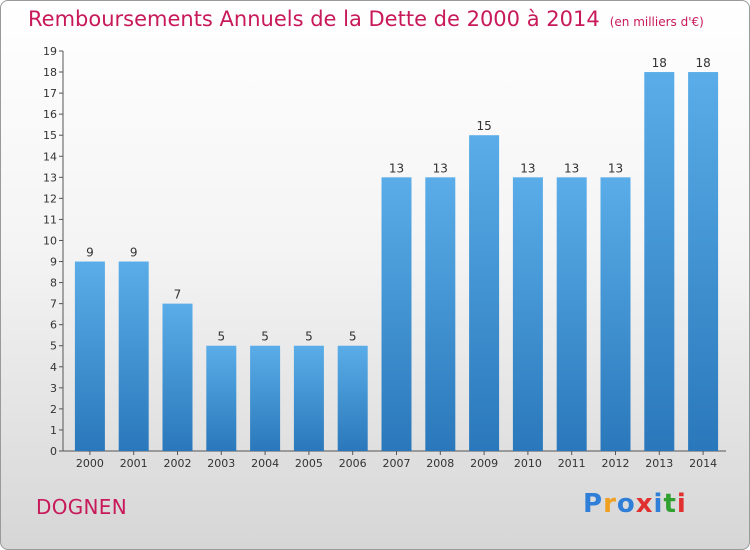 The height and width of the screenshot is (550, 750). I want to click on logo-letter: x, so click(644, 504).